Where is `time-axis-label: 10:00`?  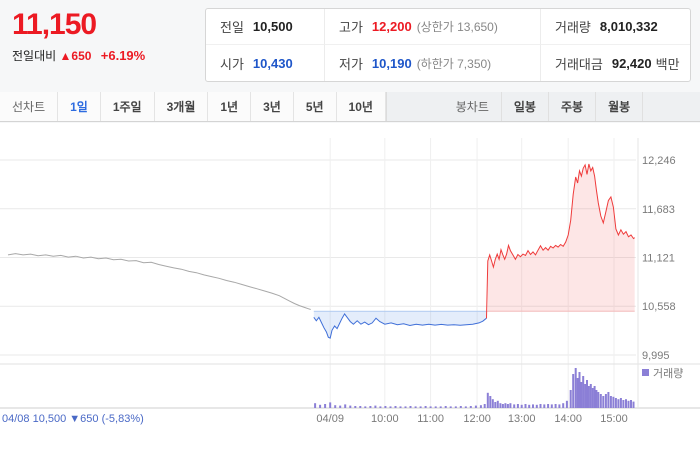 time-axis-label: 10:00 is located at coordinates (385, 419).